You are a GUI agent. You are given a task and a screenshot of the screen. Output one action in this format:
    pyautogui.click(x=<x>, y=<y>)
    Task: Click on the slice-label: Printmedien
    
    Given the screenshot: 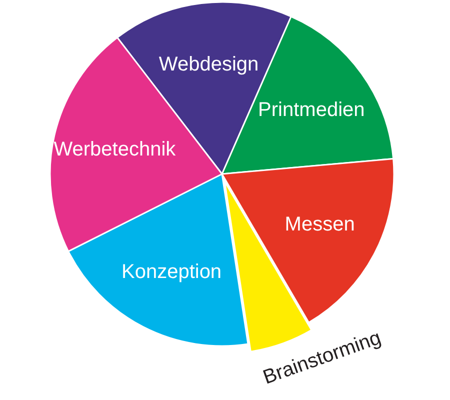 What is the action you would take?
    pyautogui.click(x=311, y=109)
    